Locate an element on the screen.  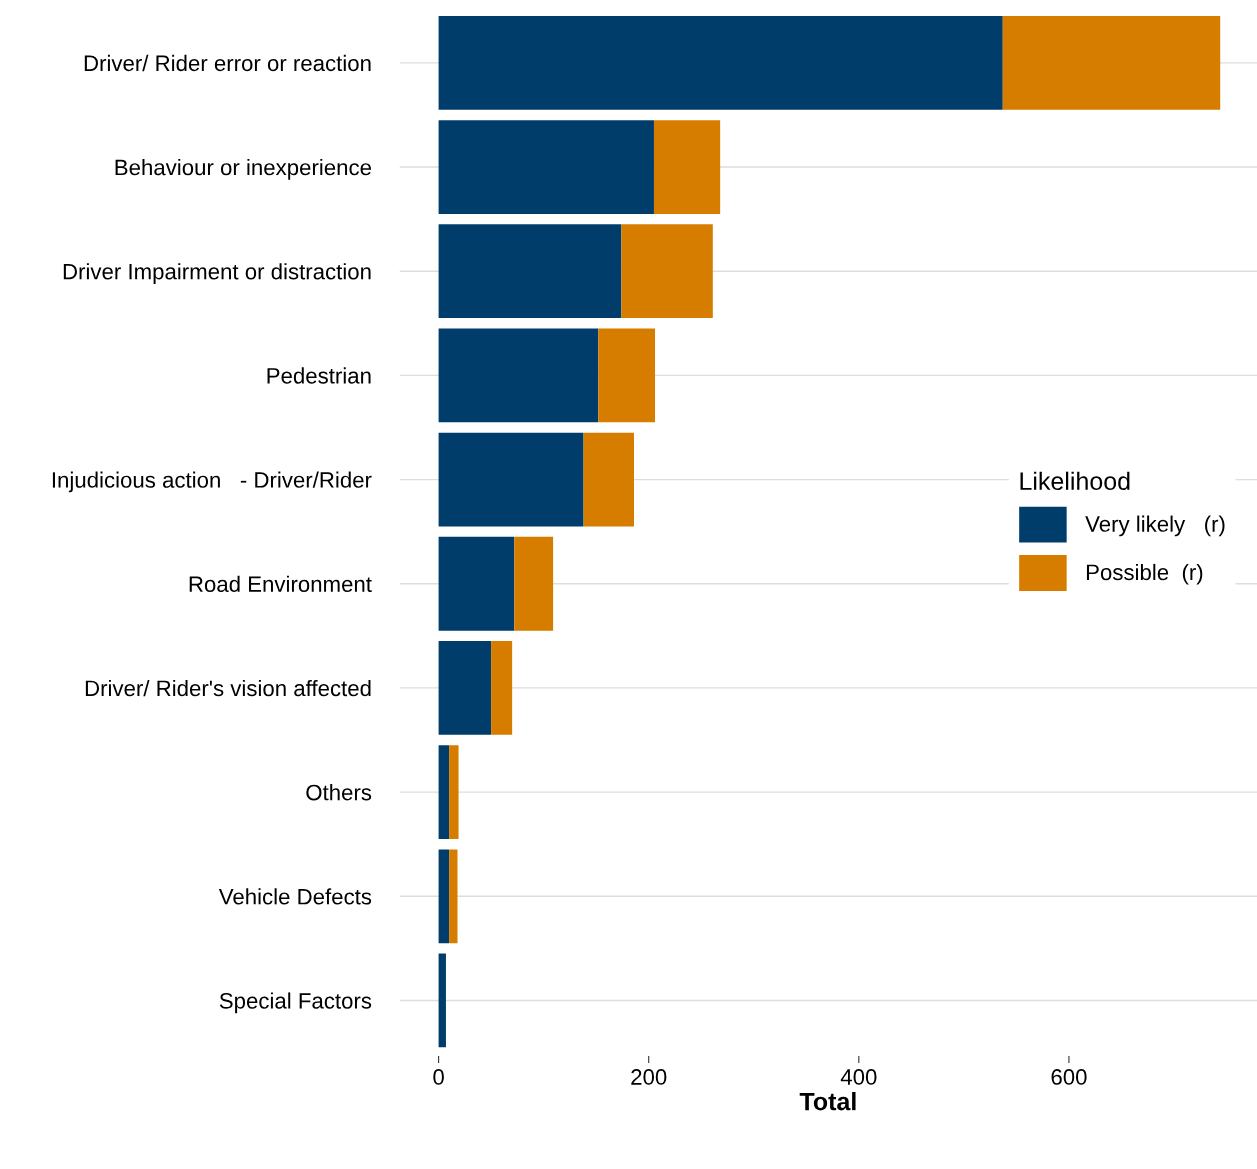
legend-label: Very likely (r) is located at coordinates (1155, 526).